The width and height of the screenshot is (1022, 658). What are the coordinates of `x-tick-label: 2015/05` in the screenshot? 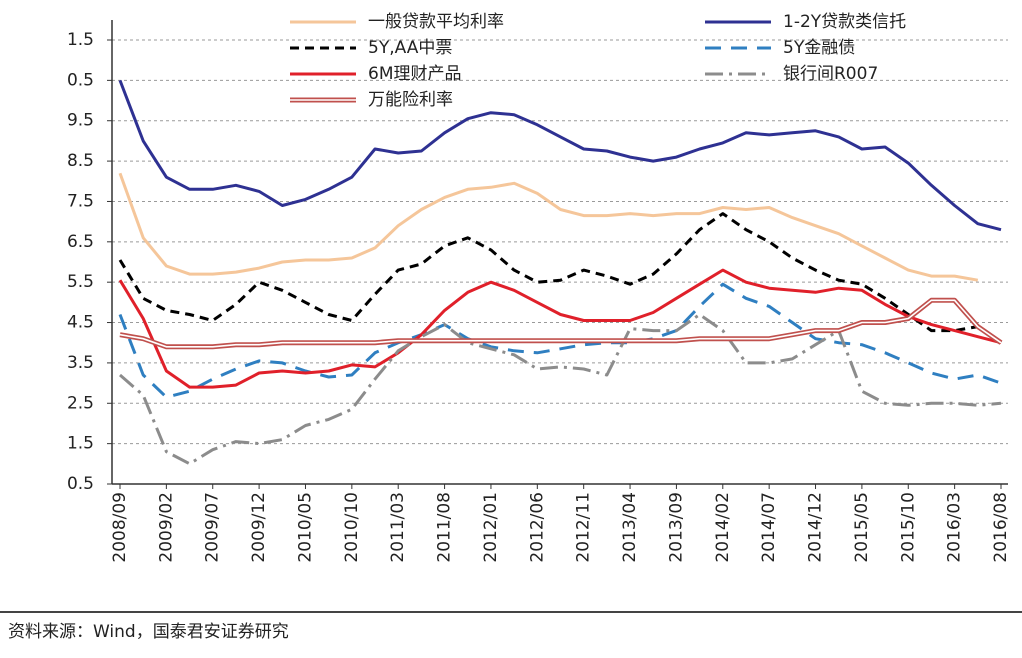 It's located at (862, 527).